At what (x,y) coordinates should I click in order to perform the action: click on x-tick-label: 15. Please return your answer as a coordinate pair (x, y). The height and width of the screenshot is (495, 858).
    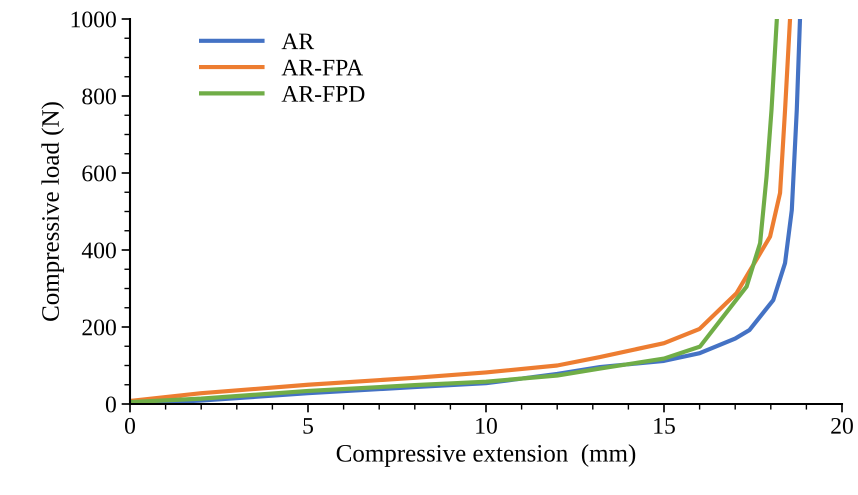
    Looking at the image, I should click on (664, 426).